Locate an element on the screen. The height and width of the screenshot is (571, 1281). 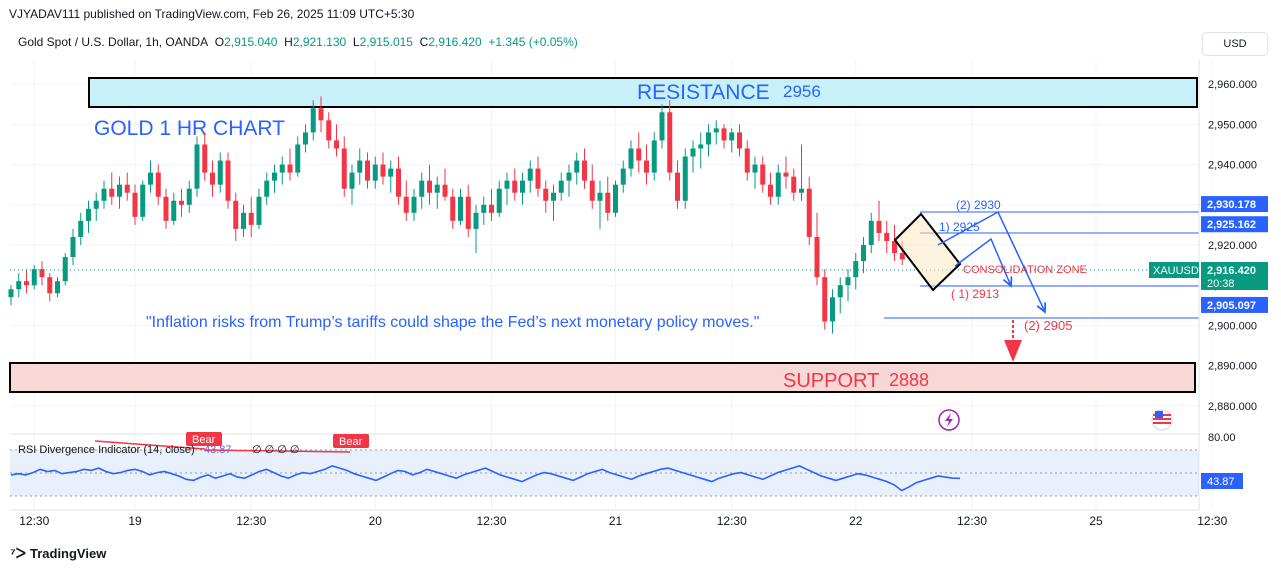
support-label: SUPPORT is located at coordinates (831, 381).